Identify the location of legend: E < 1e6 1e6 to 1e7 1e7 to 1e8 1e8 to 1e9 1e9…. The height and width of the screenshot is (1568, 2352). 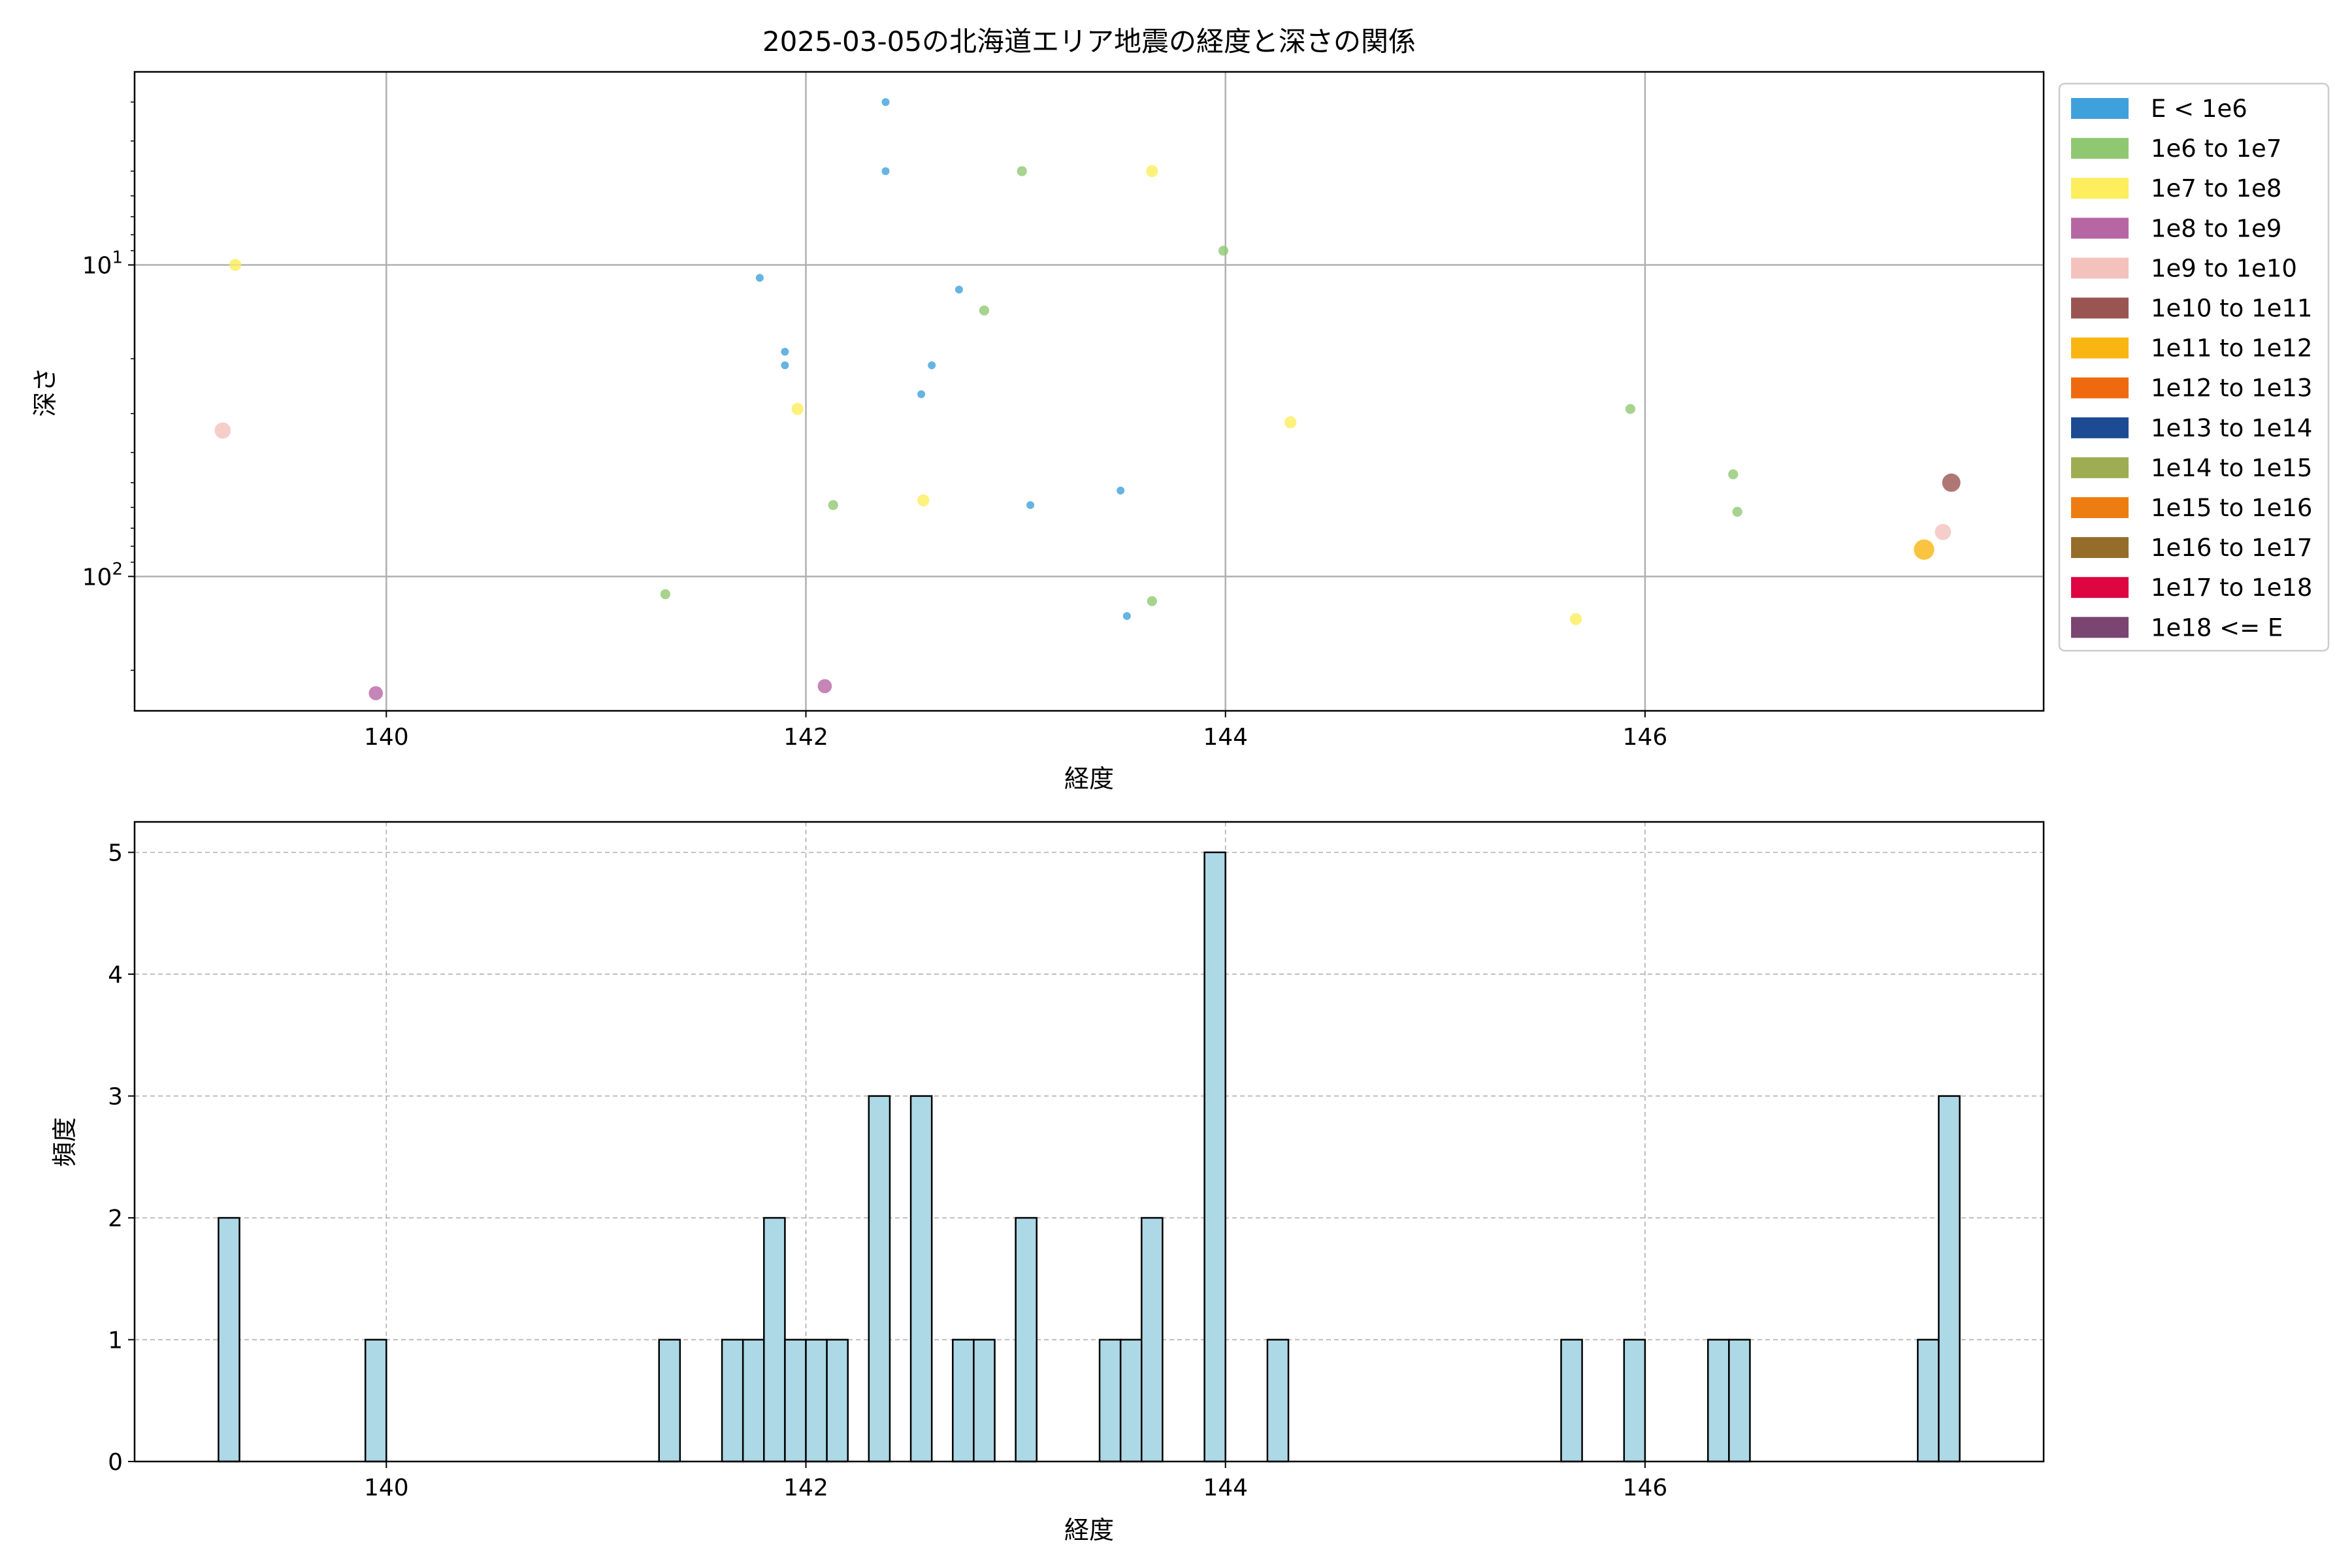
(2194, 367).